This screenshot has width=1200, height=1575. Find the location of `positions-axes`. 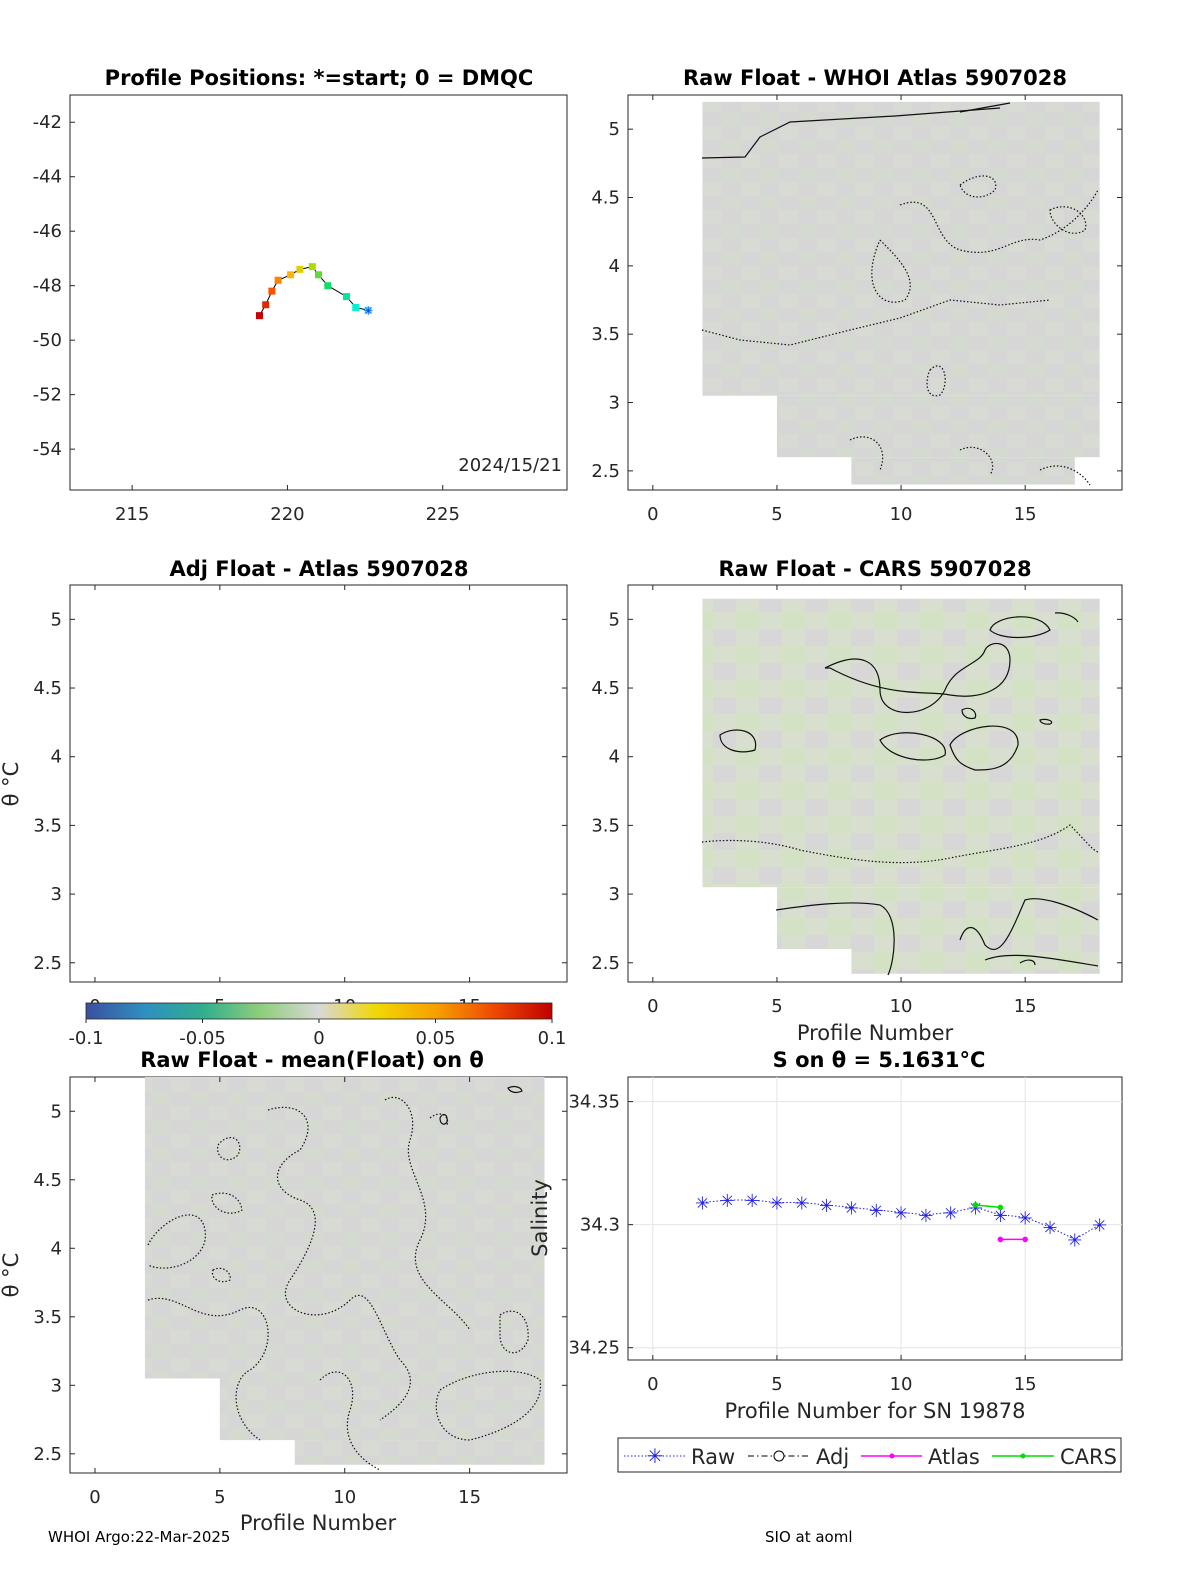

positions-axes is located at coordinates (318, 292).